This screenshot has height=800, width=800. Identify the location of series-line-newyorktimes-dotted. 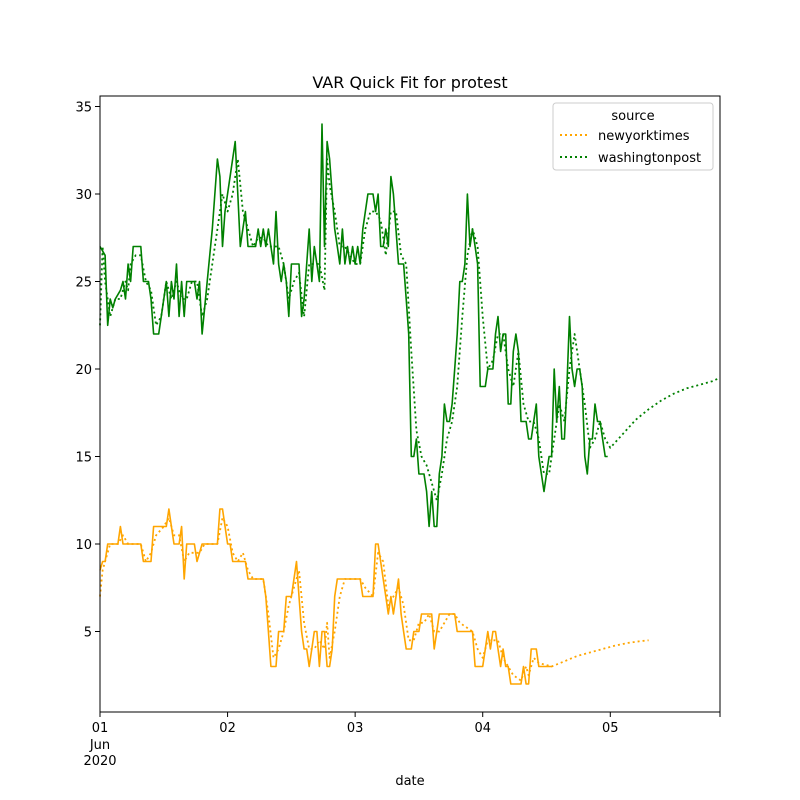
(374, 599).